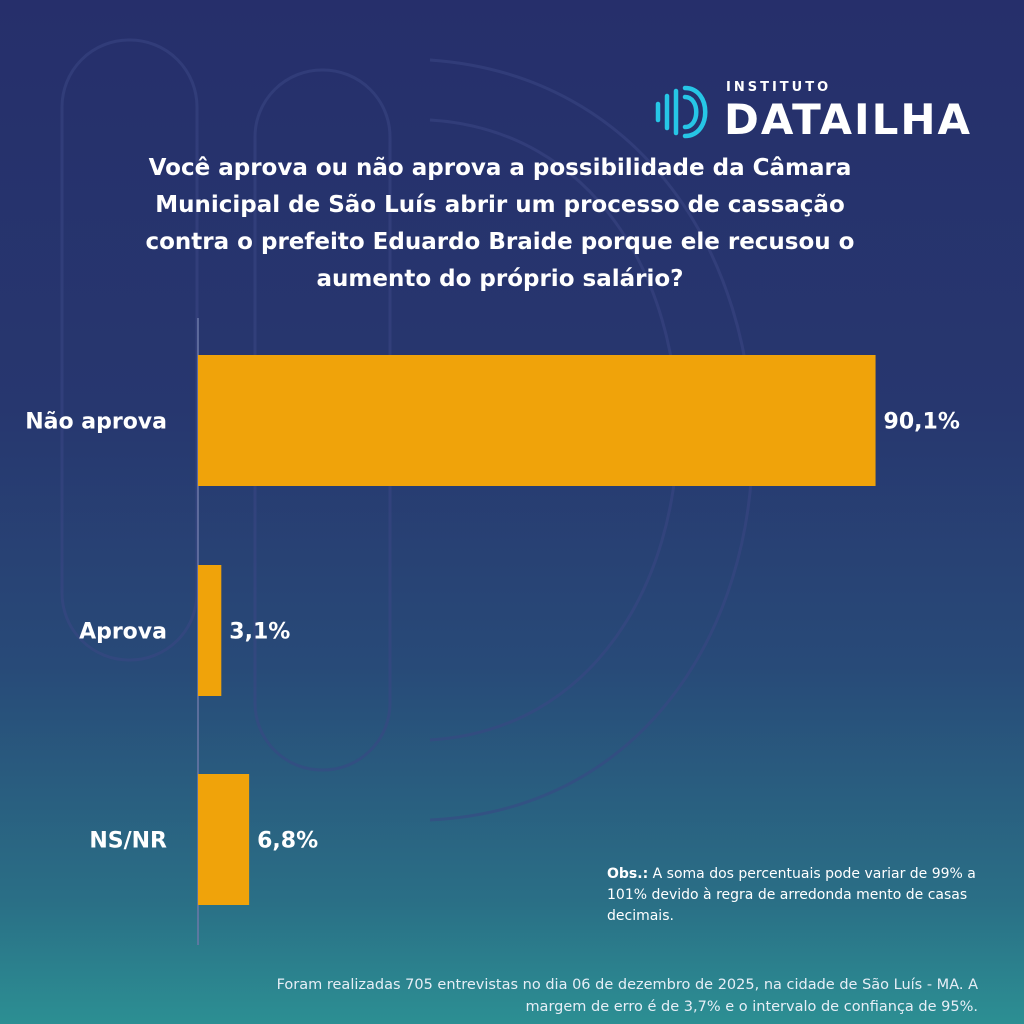  What do you see at coordinates (287, 841) in the screenshot?
I see `value-label-ns-nr: 6,8%` at bounding box center [287, 841].